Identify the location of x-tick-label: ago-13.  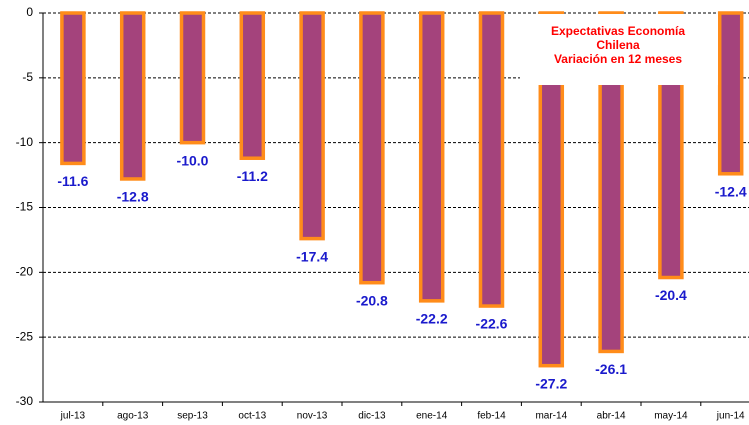
(133, 416).